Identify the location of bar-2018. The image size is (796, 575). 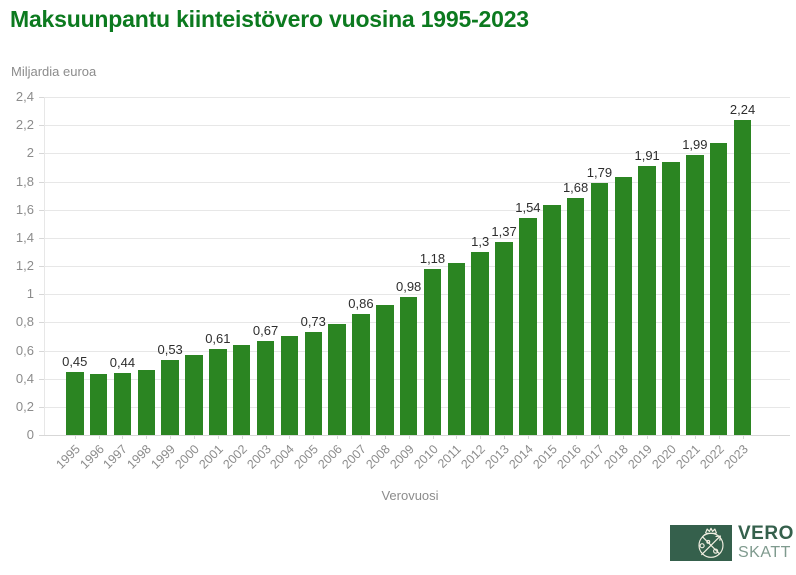
(623, 306).